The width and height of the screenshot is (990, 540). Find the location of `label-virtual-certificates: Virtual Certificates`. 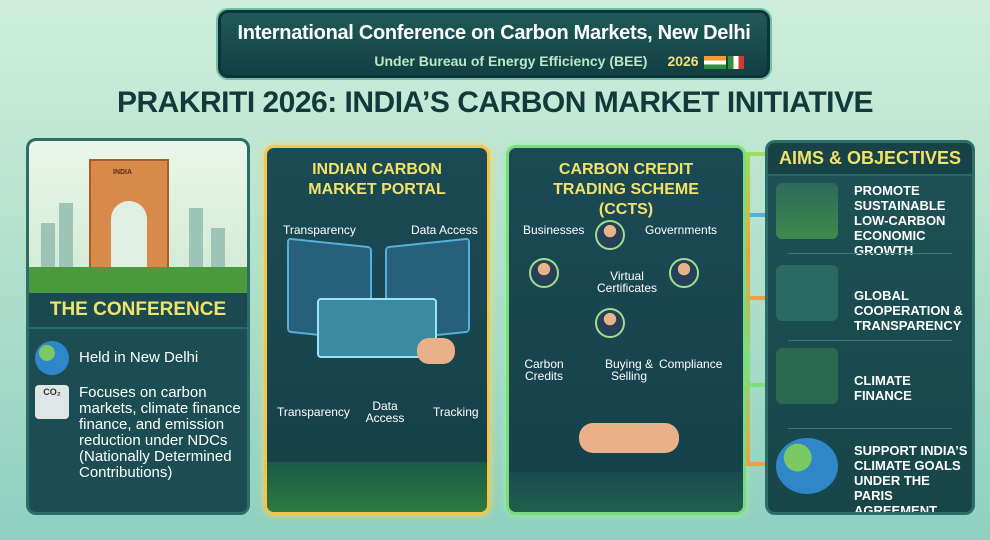

label-virtual-certificates: Virtual Certificates is located at coordinates (627, 282).